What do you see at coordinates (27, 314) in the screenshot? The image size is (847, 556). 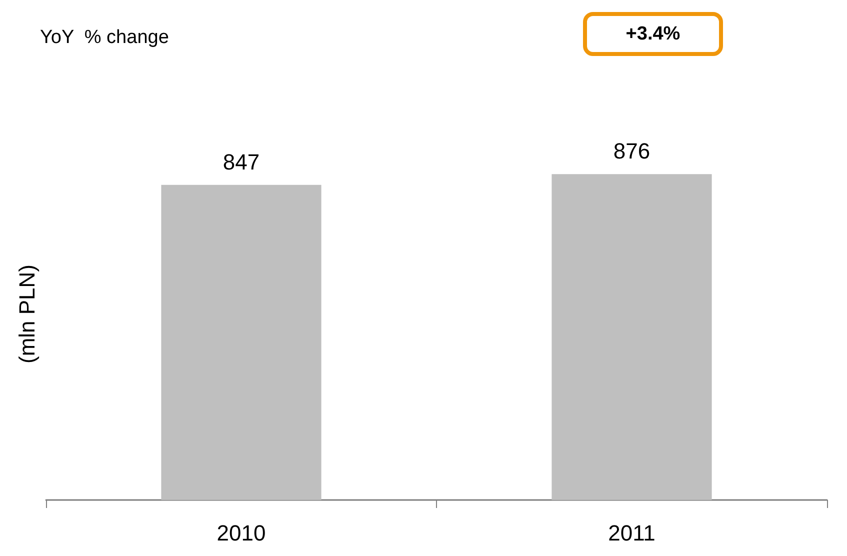 I see `y-axis-title: (mln PLN)` at bounding box center [27, 314].